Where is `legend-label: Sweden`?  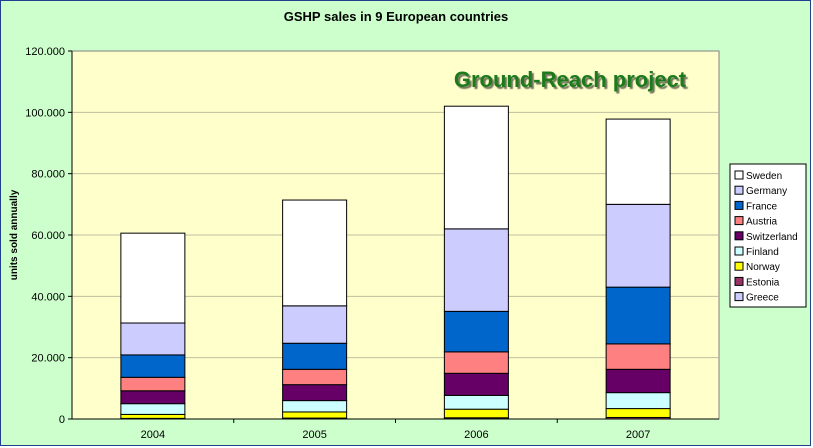 legend-label: Sweden is located at coordinates (764, 176).